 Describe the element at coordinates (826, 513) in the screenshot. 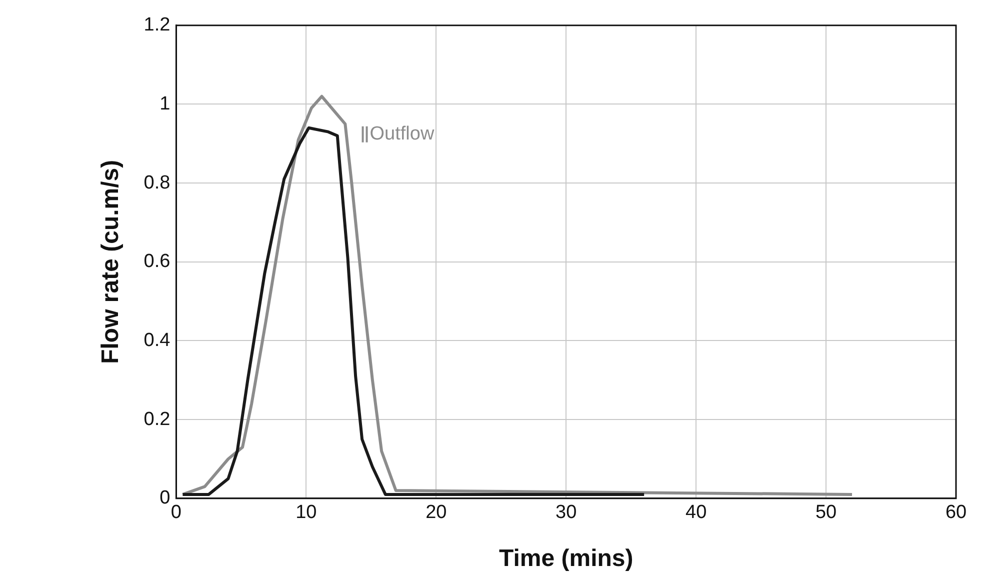

I see `x-tick-label: 50` at that location.